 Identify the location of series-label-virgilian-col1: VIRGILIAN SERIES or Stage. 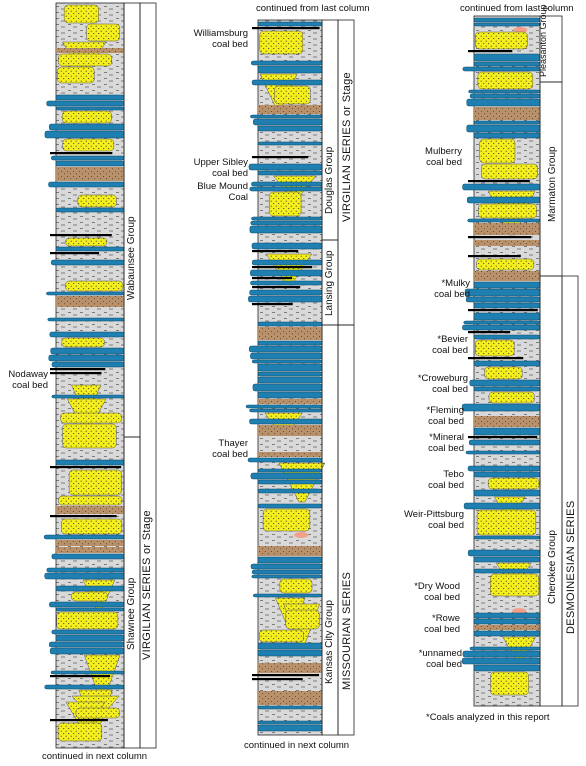
(147, 585).